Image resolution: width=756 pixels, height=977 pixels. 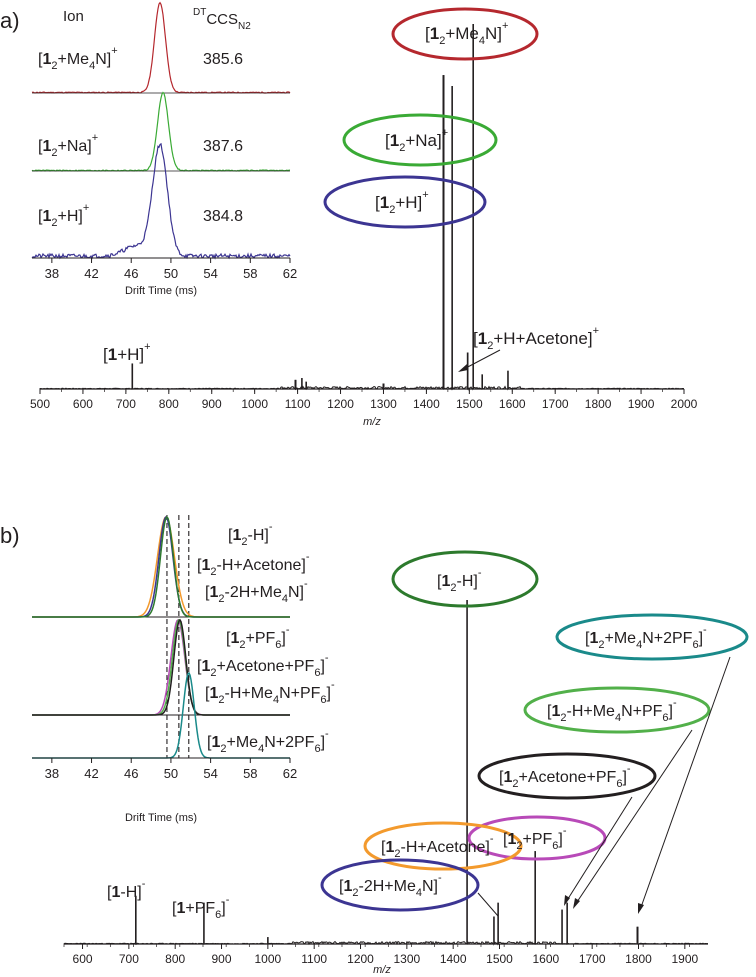 I want to click on inset-tick-label: 46, so click(x=131, y=273).